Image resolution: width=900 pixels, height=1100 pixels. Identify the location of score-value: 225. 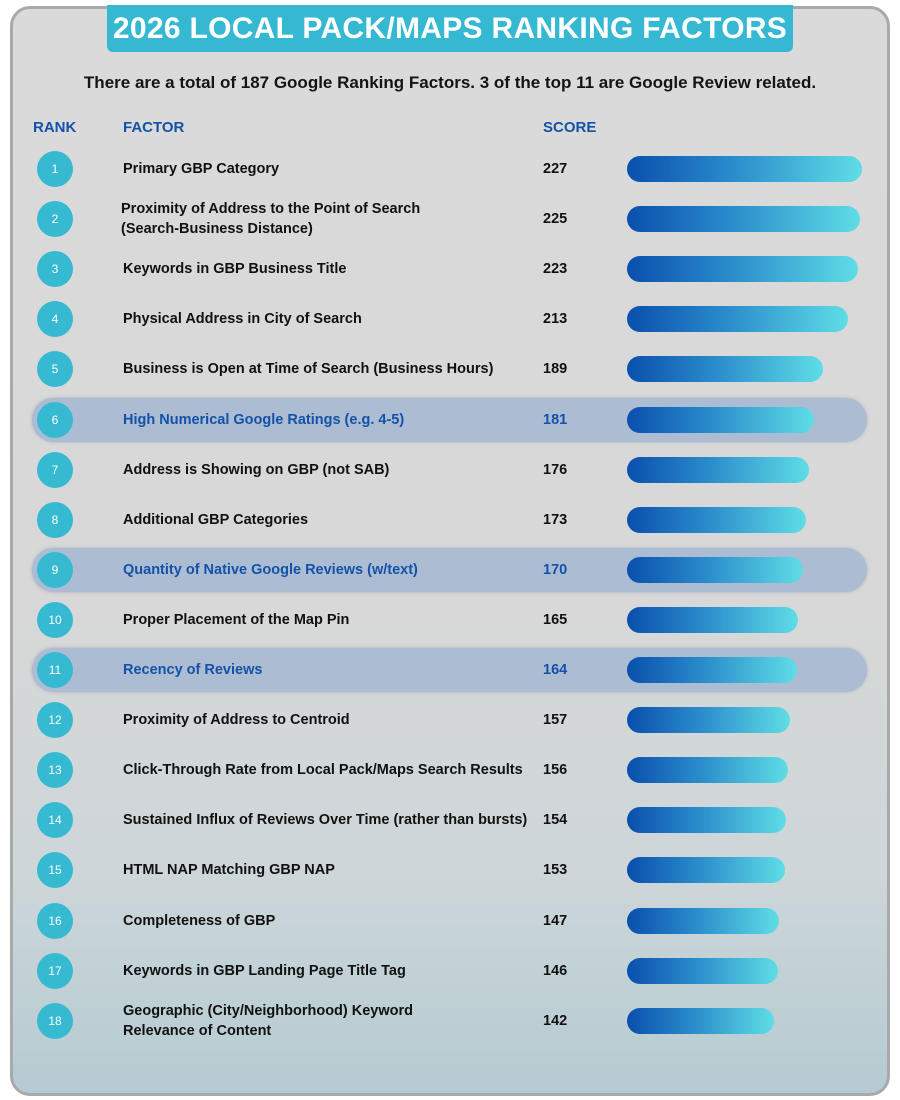
(555, 219).